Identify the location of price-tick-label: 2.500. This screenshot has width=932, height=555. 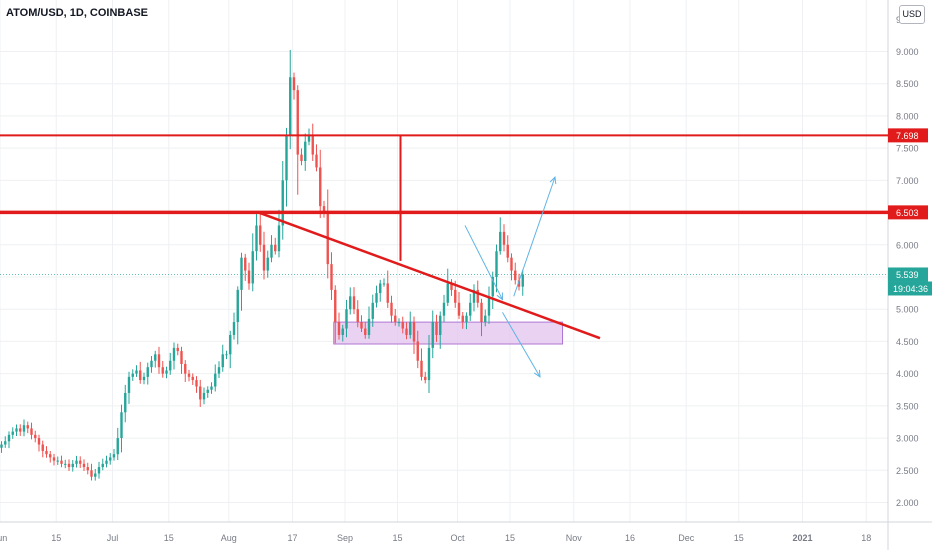
(907, 471).